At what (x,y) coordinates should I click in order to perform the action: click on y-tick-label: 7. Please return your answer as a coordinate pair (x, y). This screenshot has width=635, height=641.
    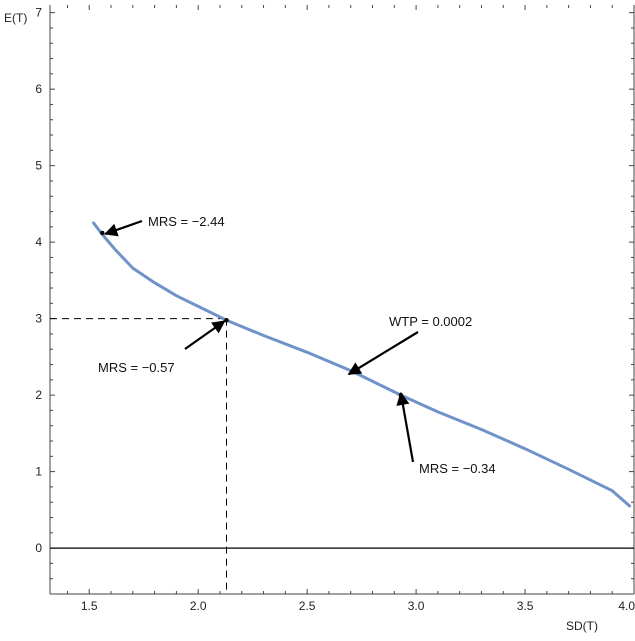
    Looking at the image, I should click on (38, 13).